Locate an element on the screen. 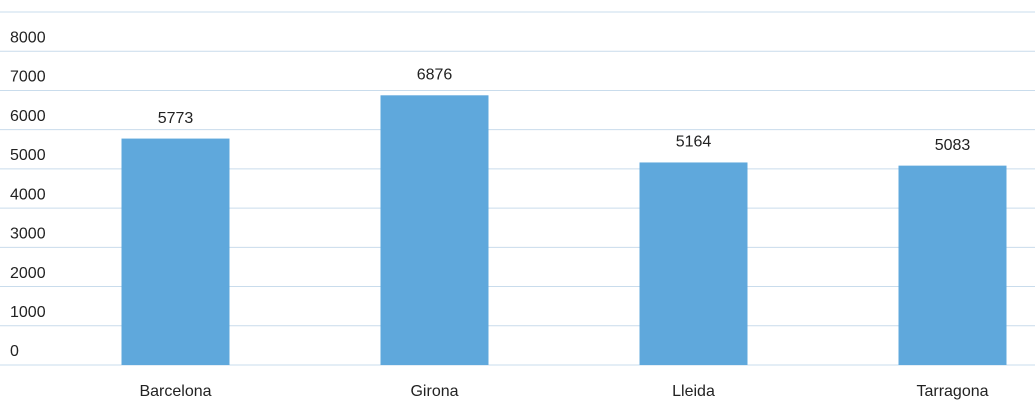 This screenshot has width=1035, height=400. y-tick-label: 1000 is located at coordinates (28, 312).